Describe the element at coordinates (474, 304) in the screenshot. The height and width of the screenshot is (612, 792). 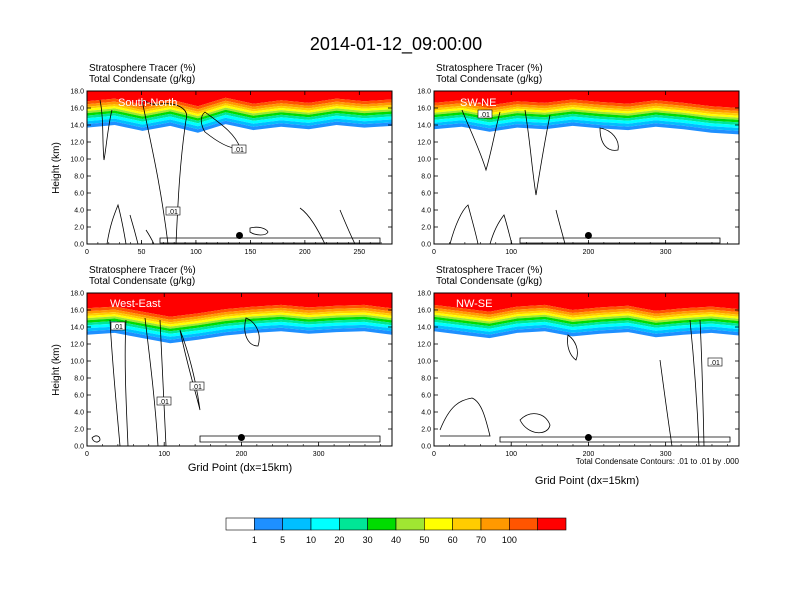
I see `panel-direction-label: NW-SE` at that location.